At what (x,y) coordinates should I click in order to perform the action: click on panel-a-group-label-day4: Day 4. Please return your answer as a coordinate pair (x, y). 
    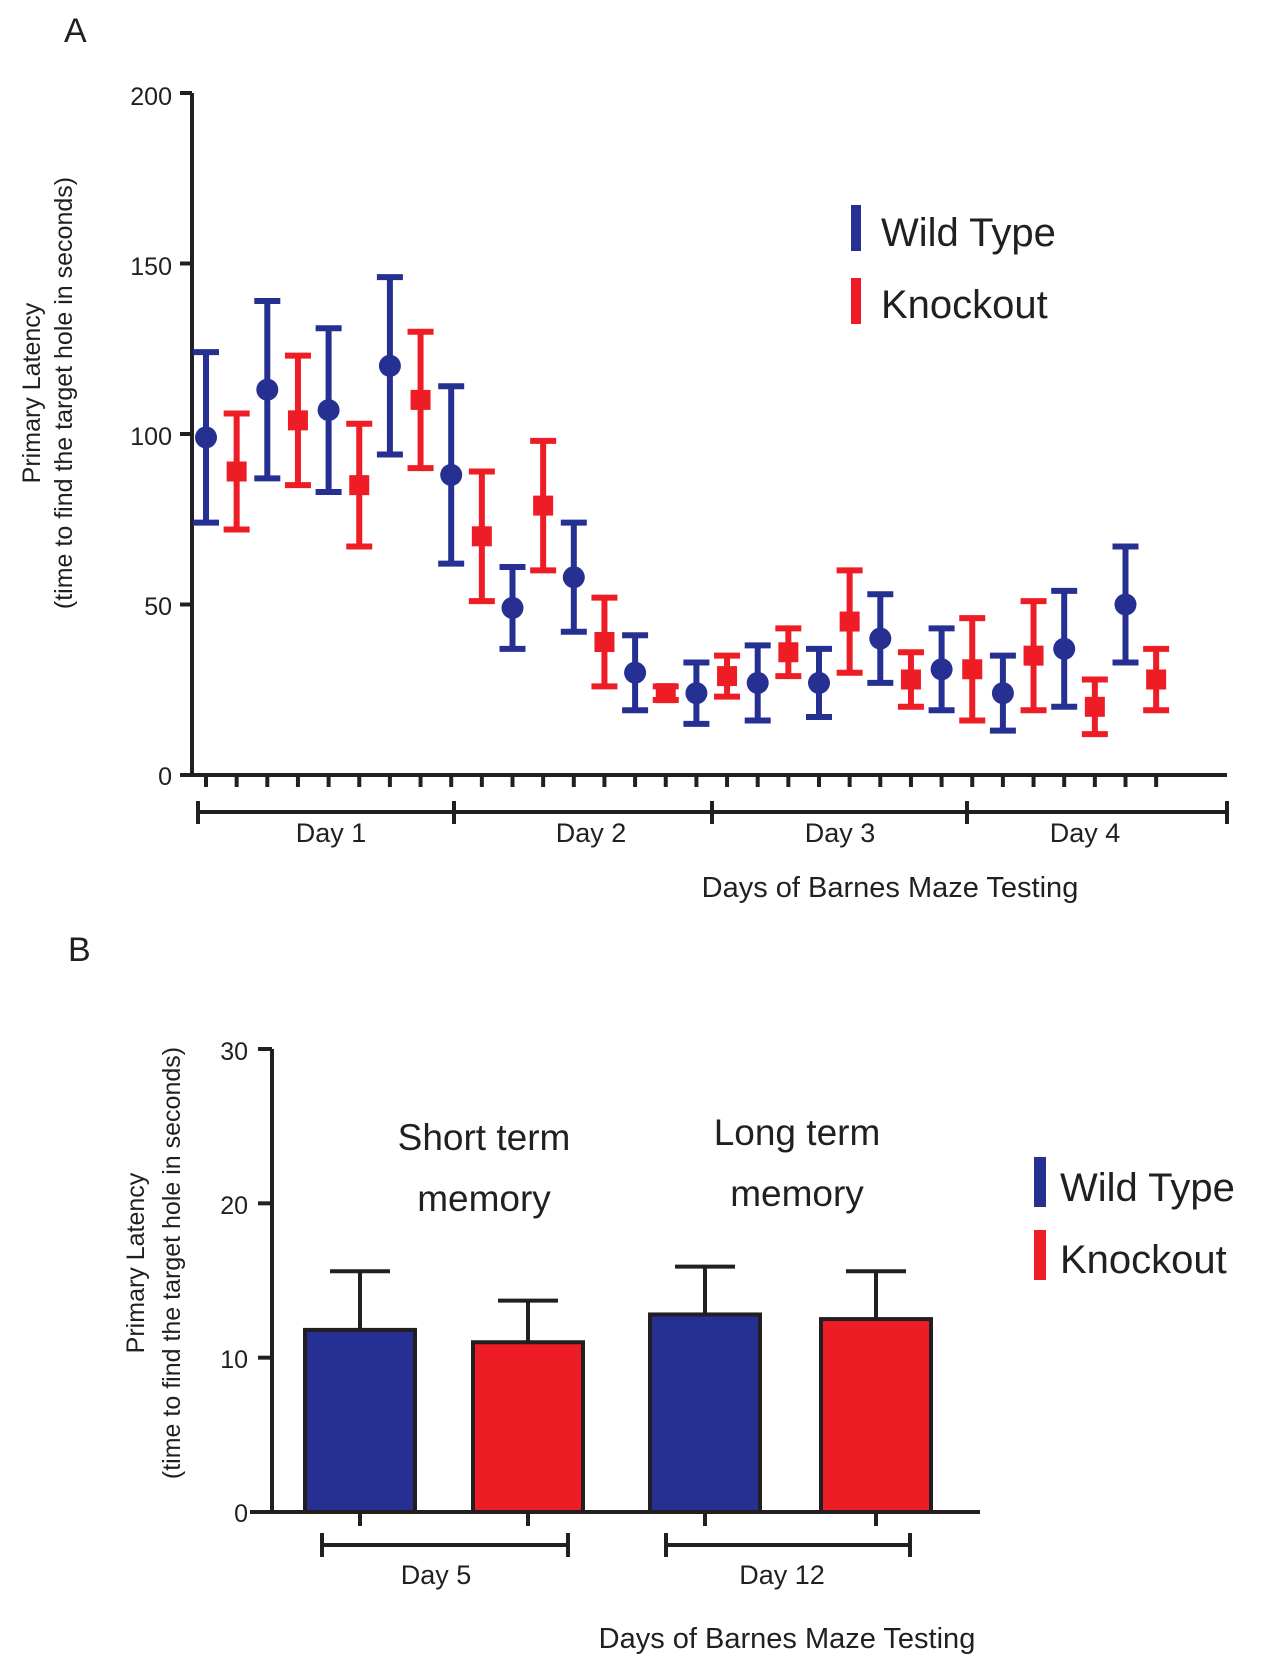
    Looking at the image, I should click on (1085, 833).